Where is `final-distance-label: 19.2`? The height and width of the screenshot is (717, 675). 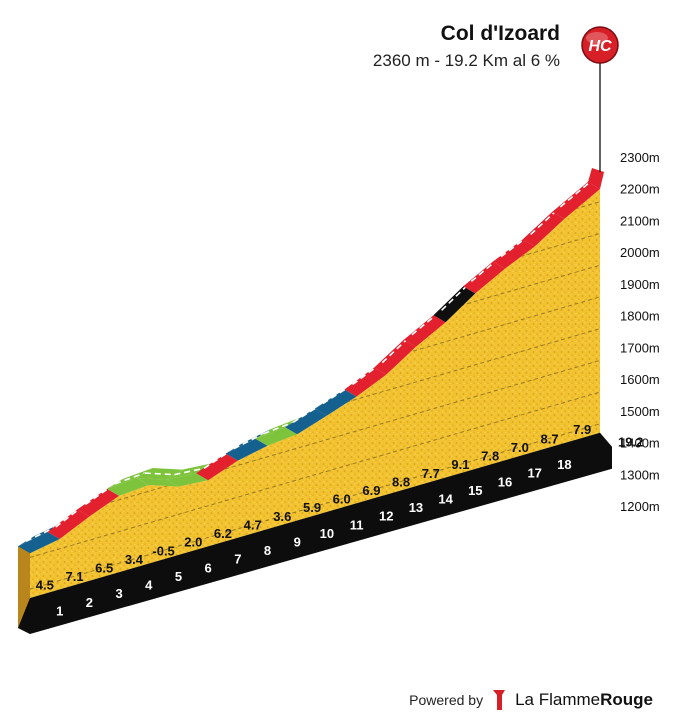
final-distance-label: 19.2 is located at coordinates (630, 442).